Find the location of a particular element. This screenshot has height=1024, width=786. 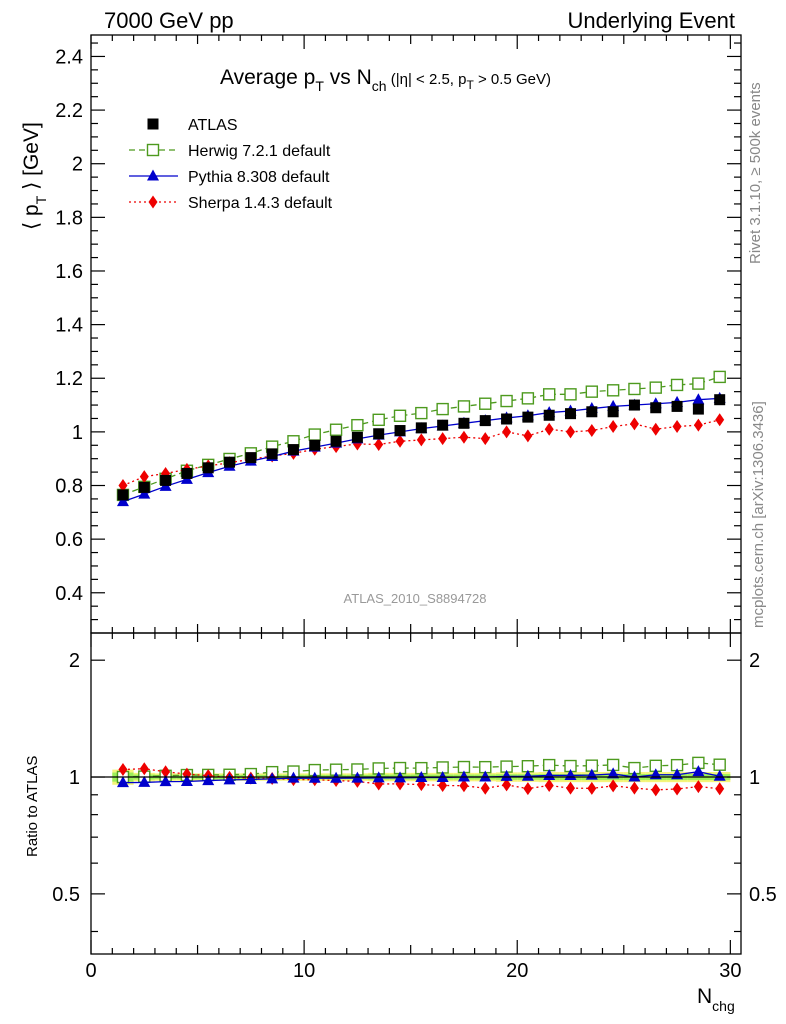

header-left: 7000 GeV pp is located at coordinates (169, 20).